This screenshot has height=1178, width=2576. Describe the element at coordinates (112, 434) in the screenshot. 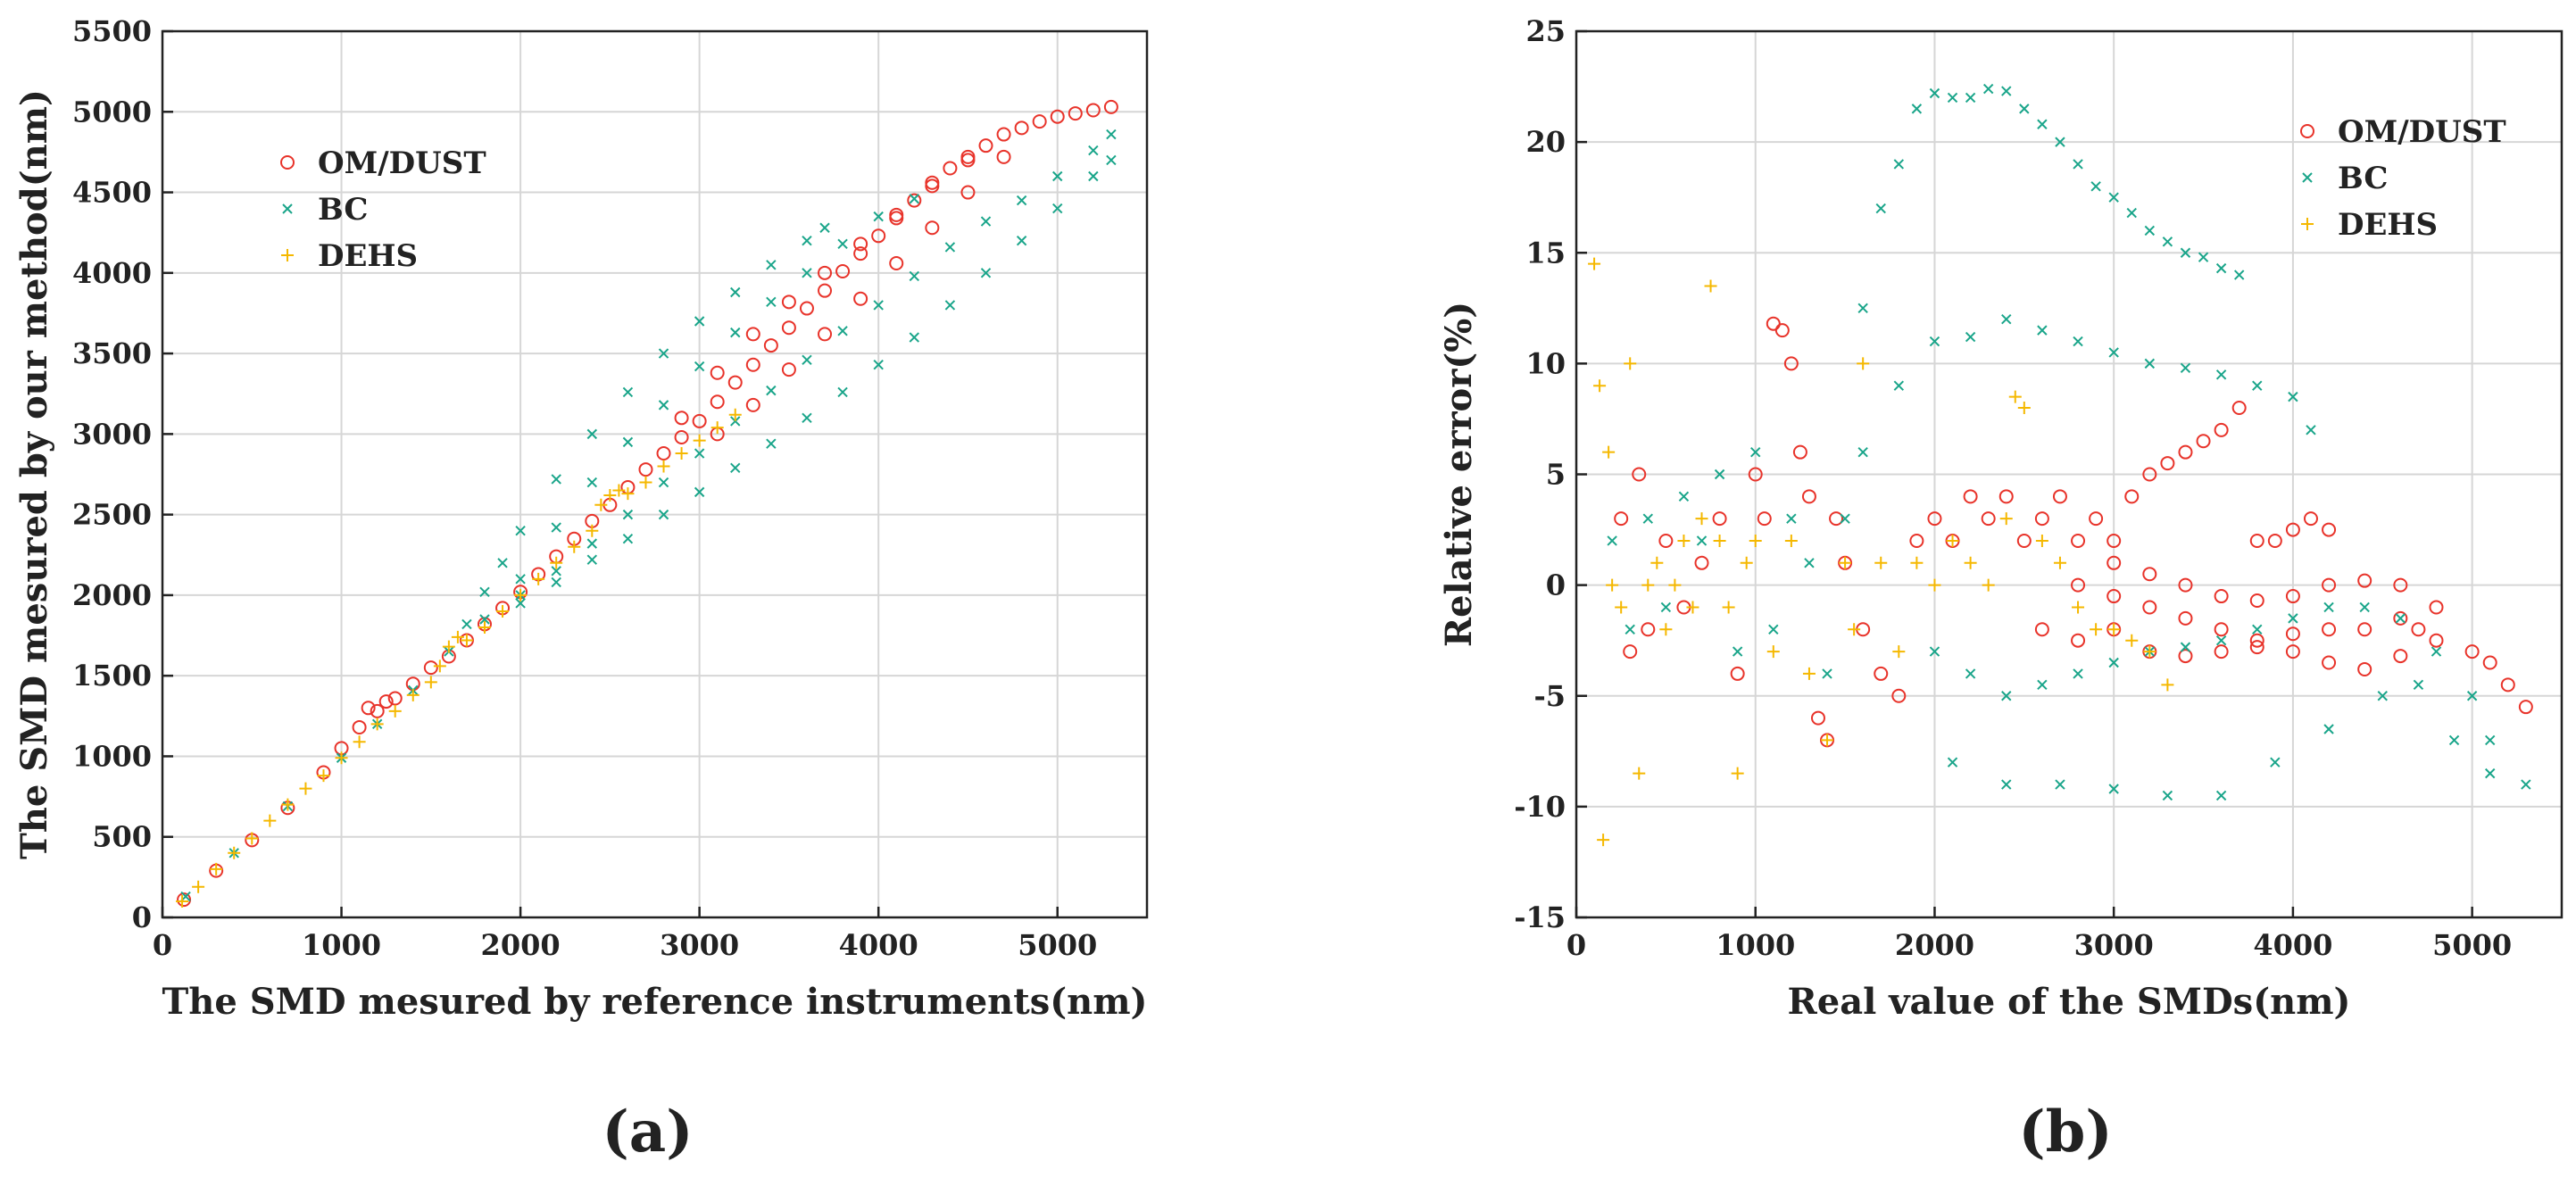

I see `chart-a-ytick-label: 3000` at that location.